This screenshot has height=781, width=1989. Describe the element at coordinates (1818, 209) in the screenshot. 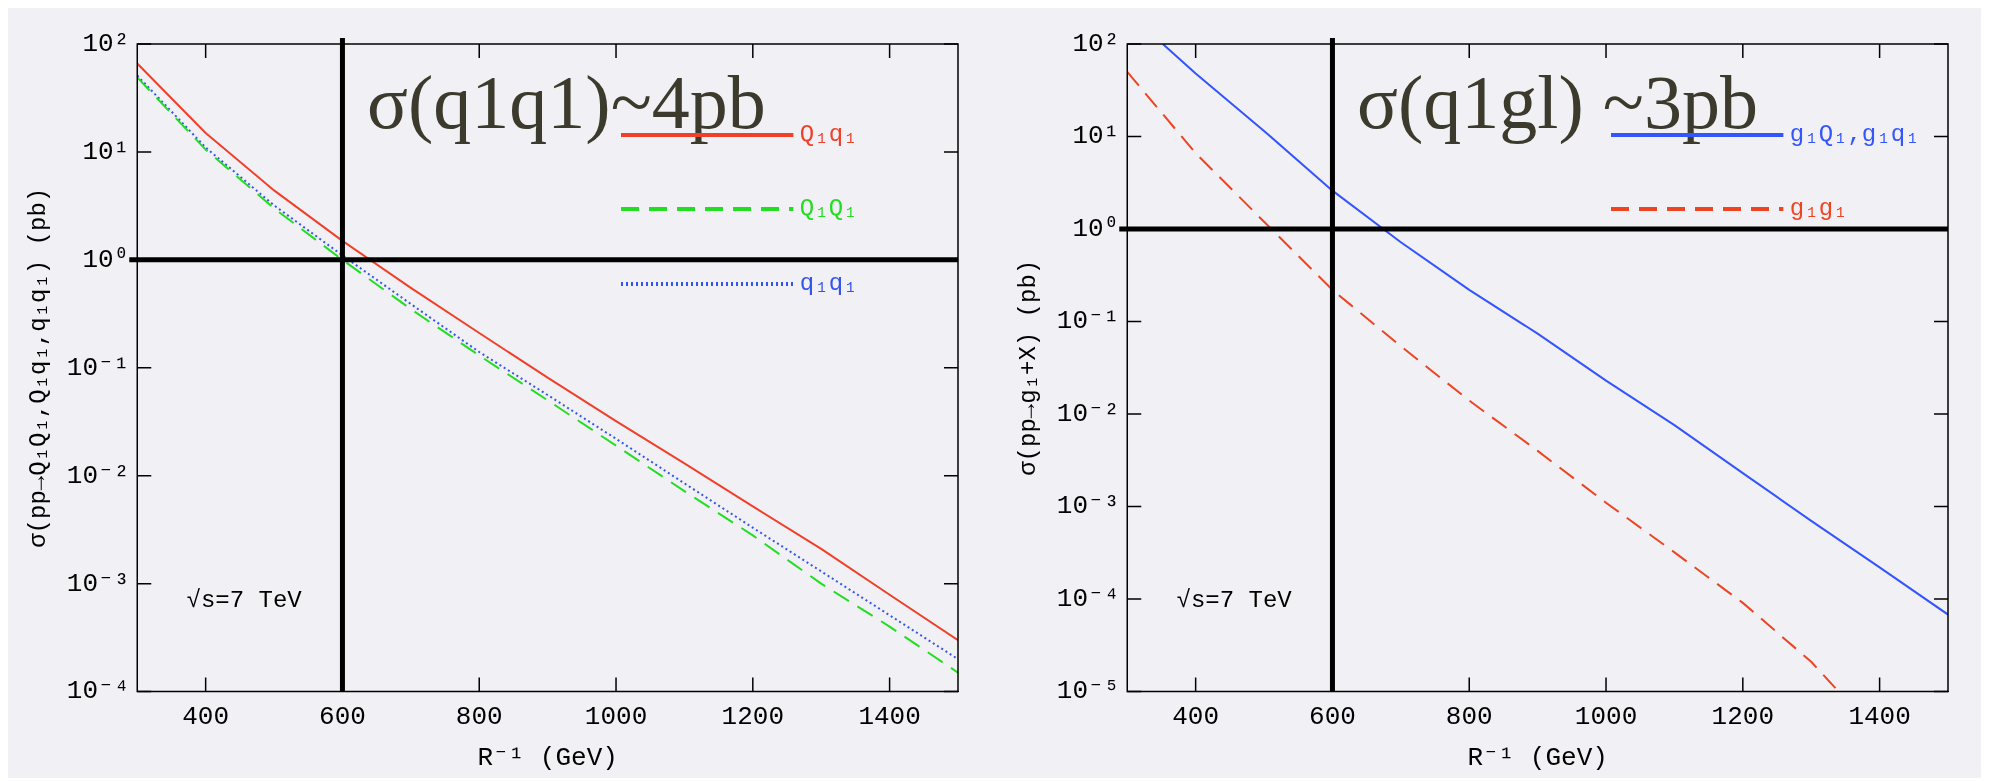

I see `text: g₁g₁` at that location.